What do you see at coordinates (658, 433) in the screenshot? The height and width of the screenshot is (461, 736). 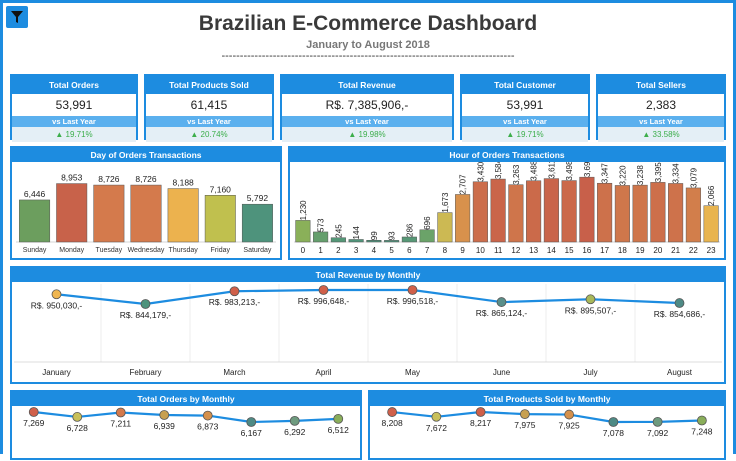 I see `products-data-label: 7,092` at bounding box center [658, 433].